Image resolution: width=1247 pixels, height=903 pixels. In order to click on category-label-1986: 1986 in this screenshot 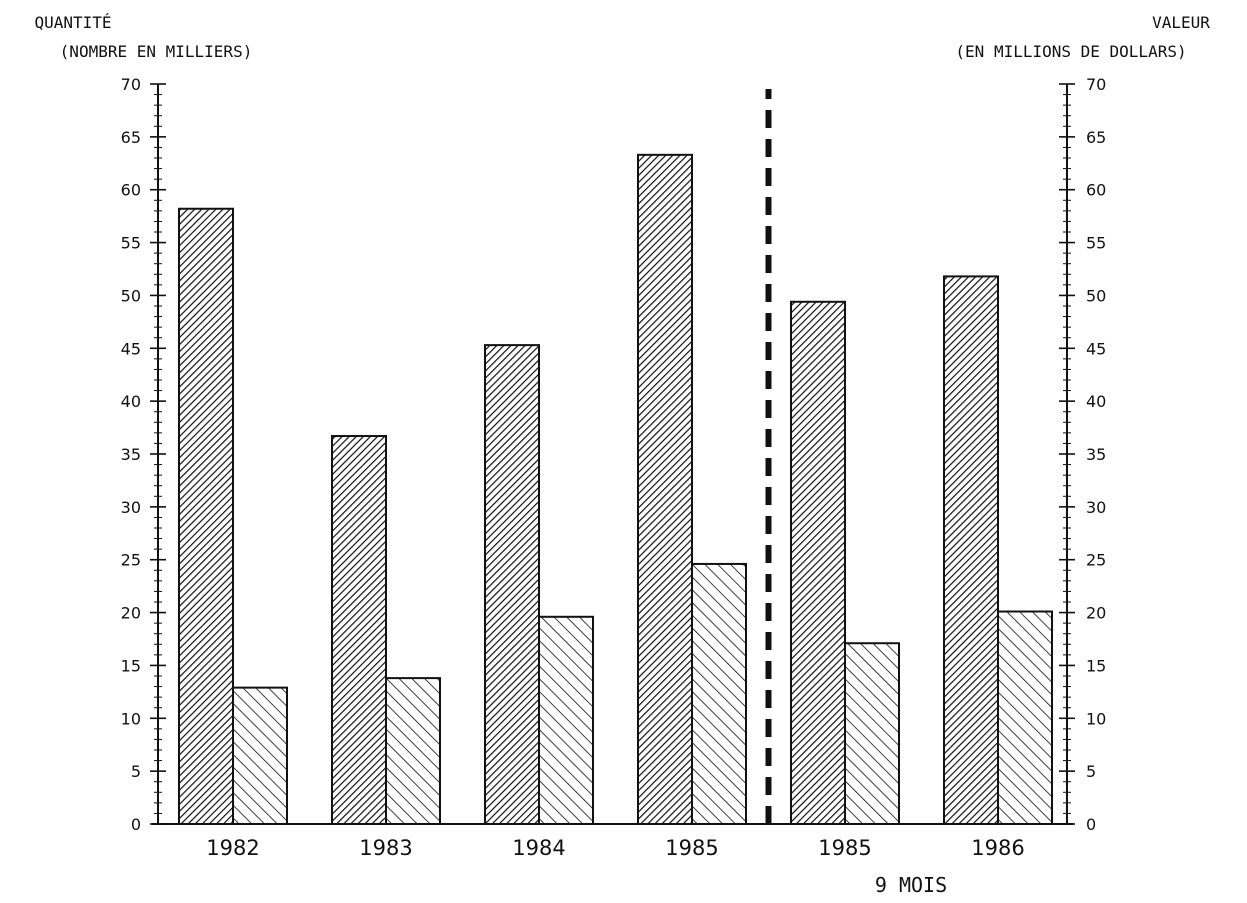, I will do `click(997, 848)`.